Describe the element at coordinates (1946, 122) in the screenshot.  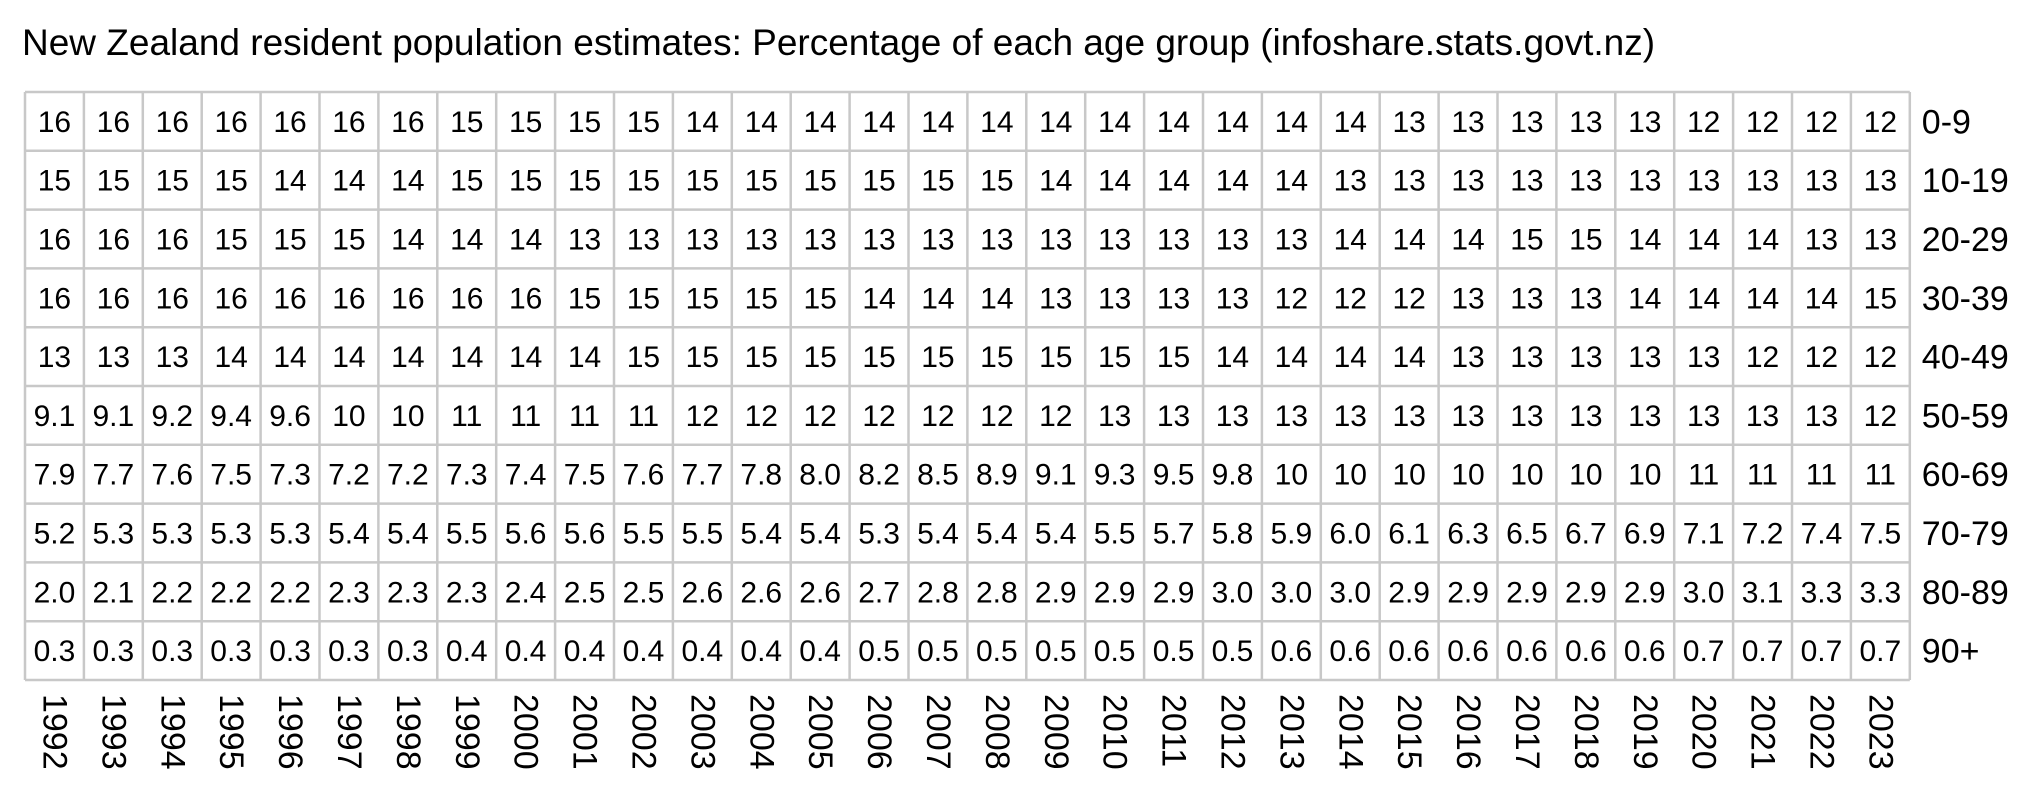
I see `row-label: 0-9` at that location.